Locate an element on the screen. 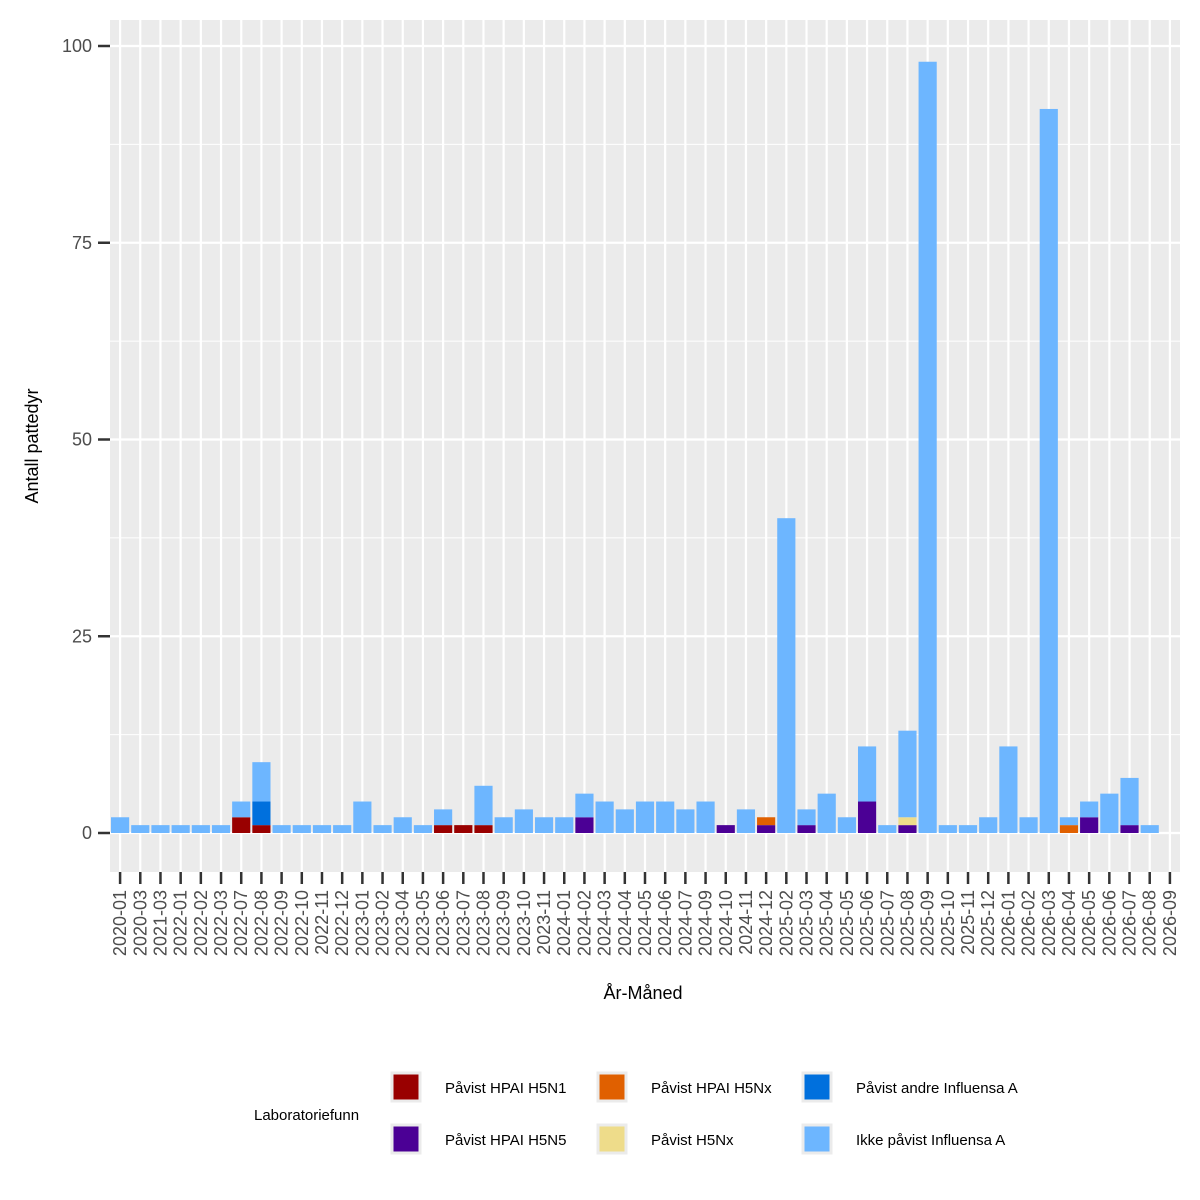 The height and width of the screenshot is (1200, 1200). x-tick-label: 2026-03 is located at coordinates (1049, 923).